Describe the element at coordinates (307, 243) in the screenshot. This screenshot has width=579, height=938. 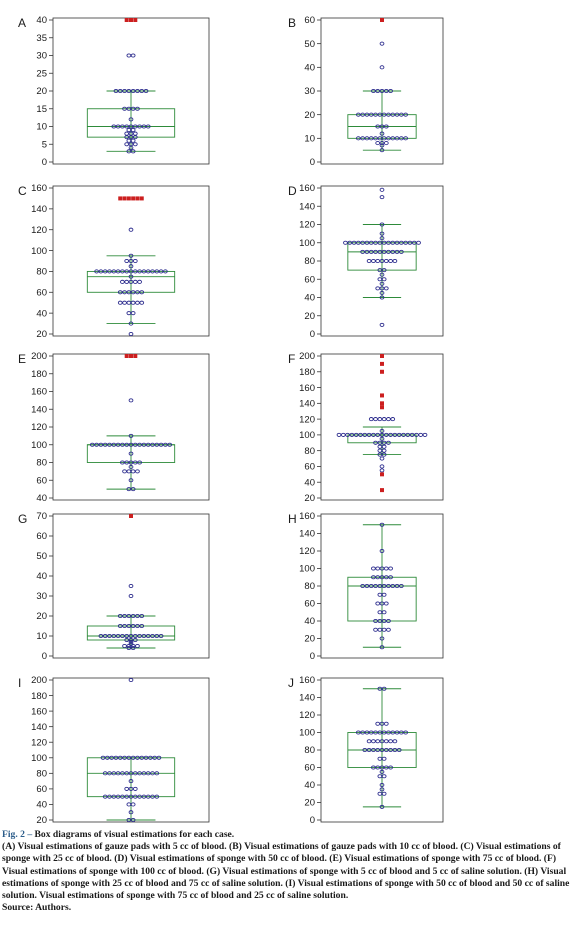
I see `y-tick-label: 100` at that location.